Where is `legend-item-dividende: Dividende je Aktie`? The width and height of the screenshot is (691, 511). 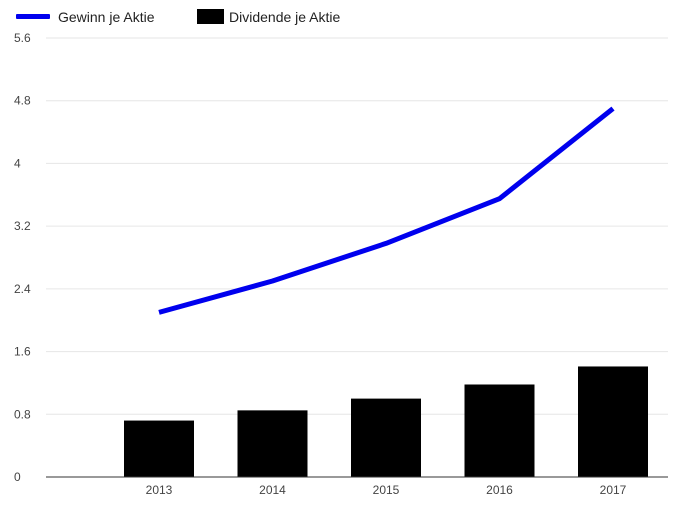
legend-item-dividende: Dividende je Aktie is located at coordinates (269, 17).